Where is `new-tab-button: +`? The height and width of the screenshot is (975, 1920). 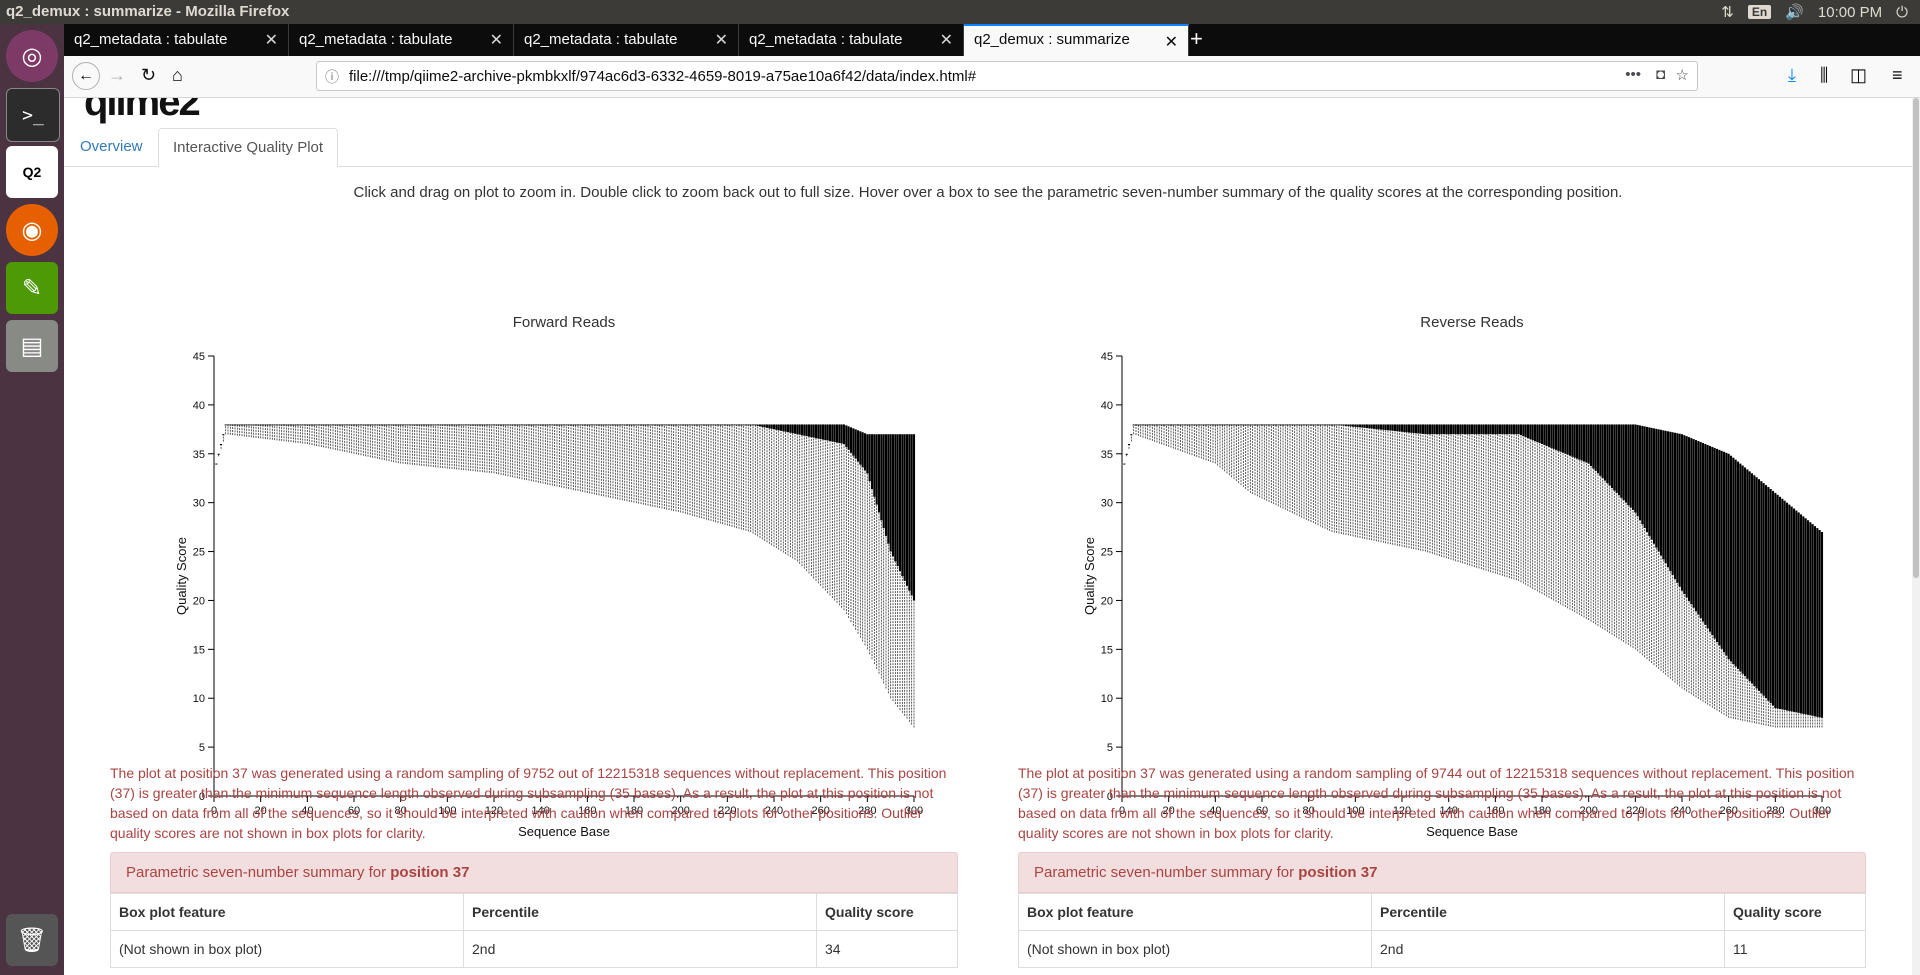 new-tab-button: + is located at coordinates (1196, 38).